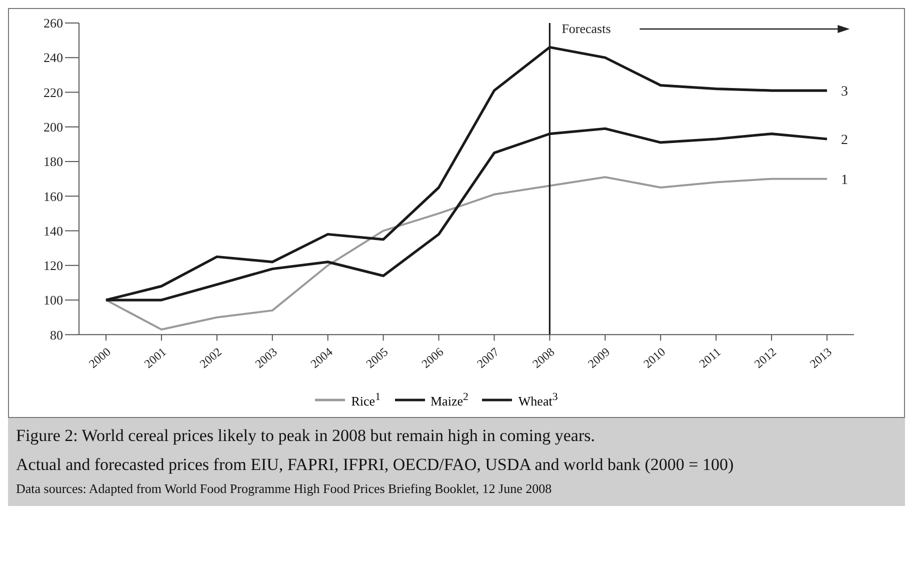 The width and height of the screenshot is (913, 570). Describe the element at coordinates (365, 399) in the screenshot. I see `legend-label: Rice$^{1}$` at that location.